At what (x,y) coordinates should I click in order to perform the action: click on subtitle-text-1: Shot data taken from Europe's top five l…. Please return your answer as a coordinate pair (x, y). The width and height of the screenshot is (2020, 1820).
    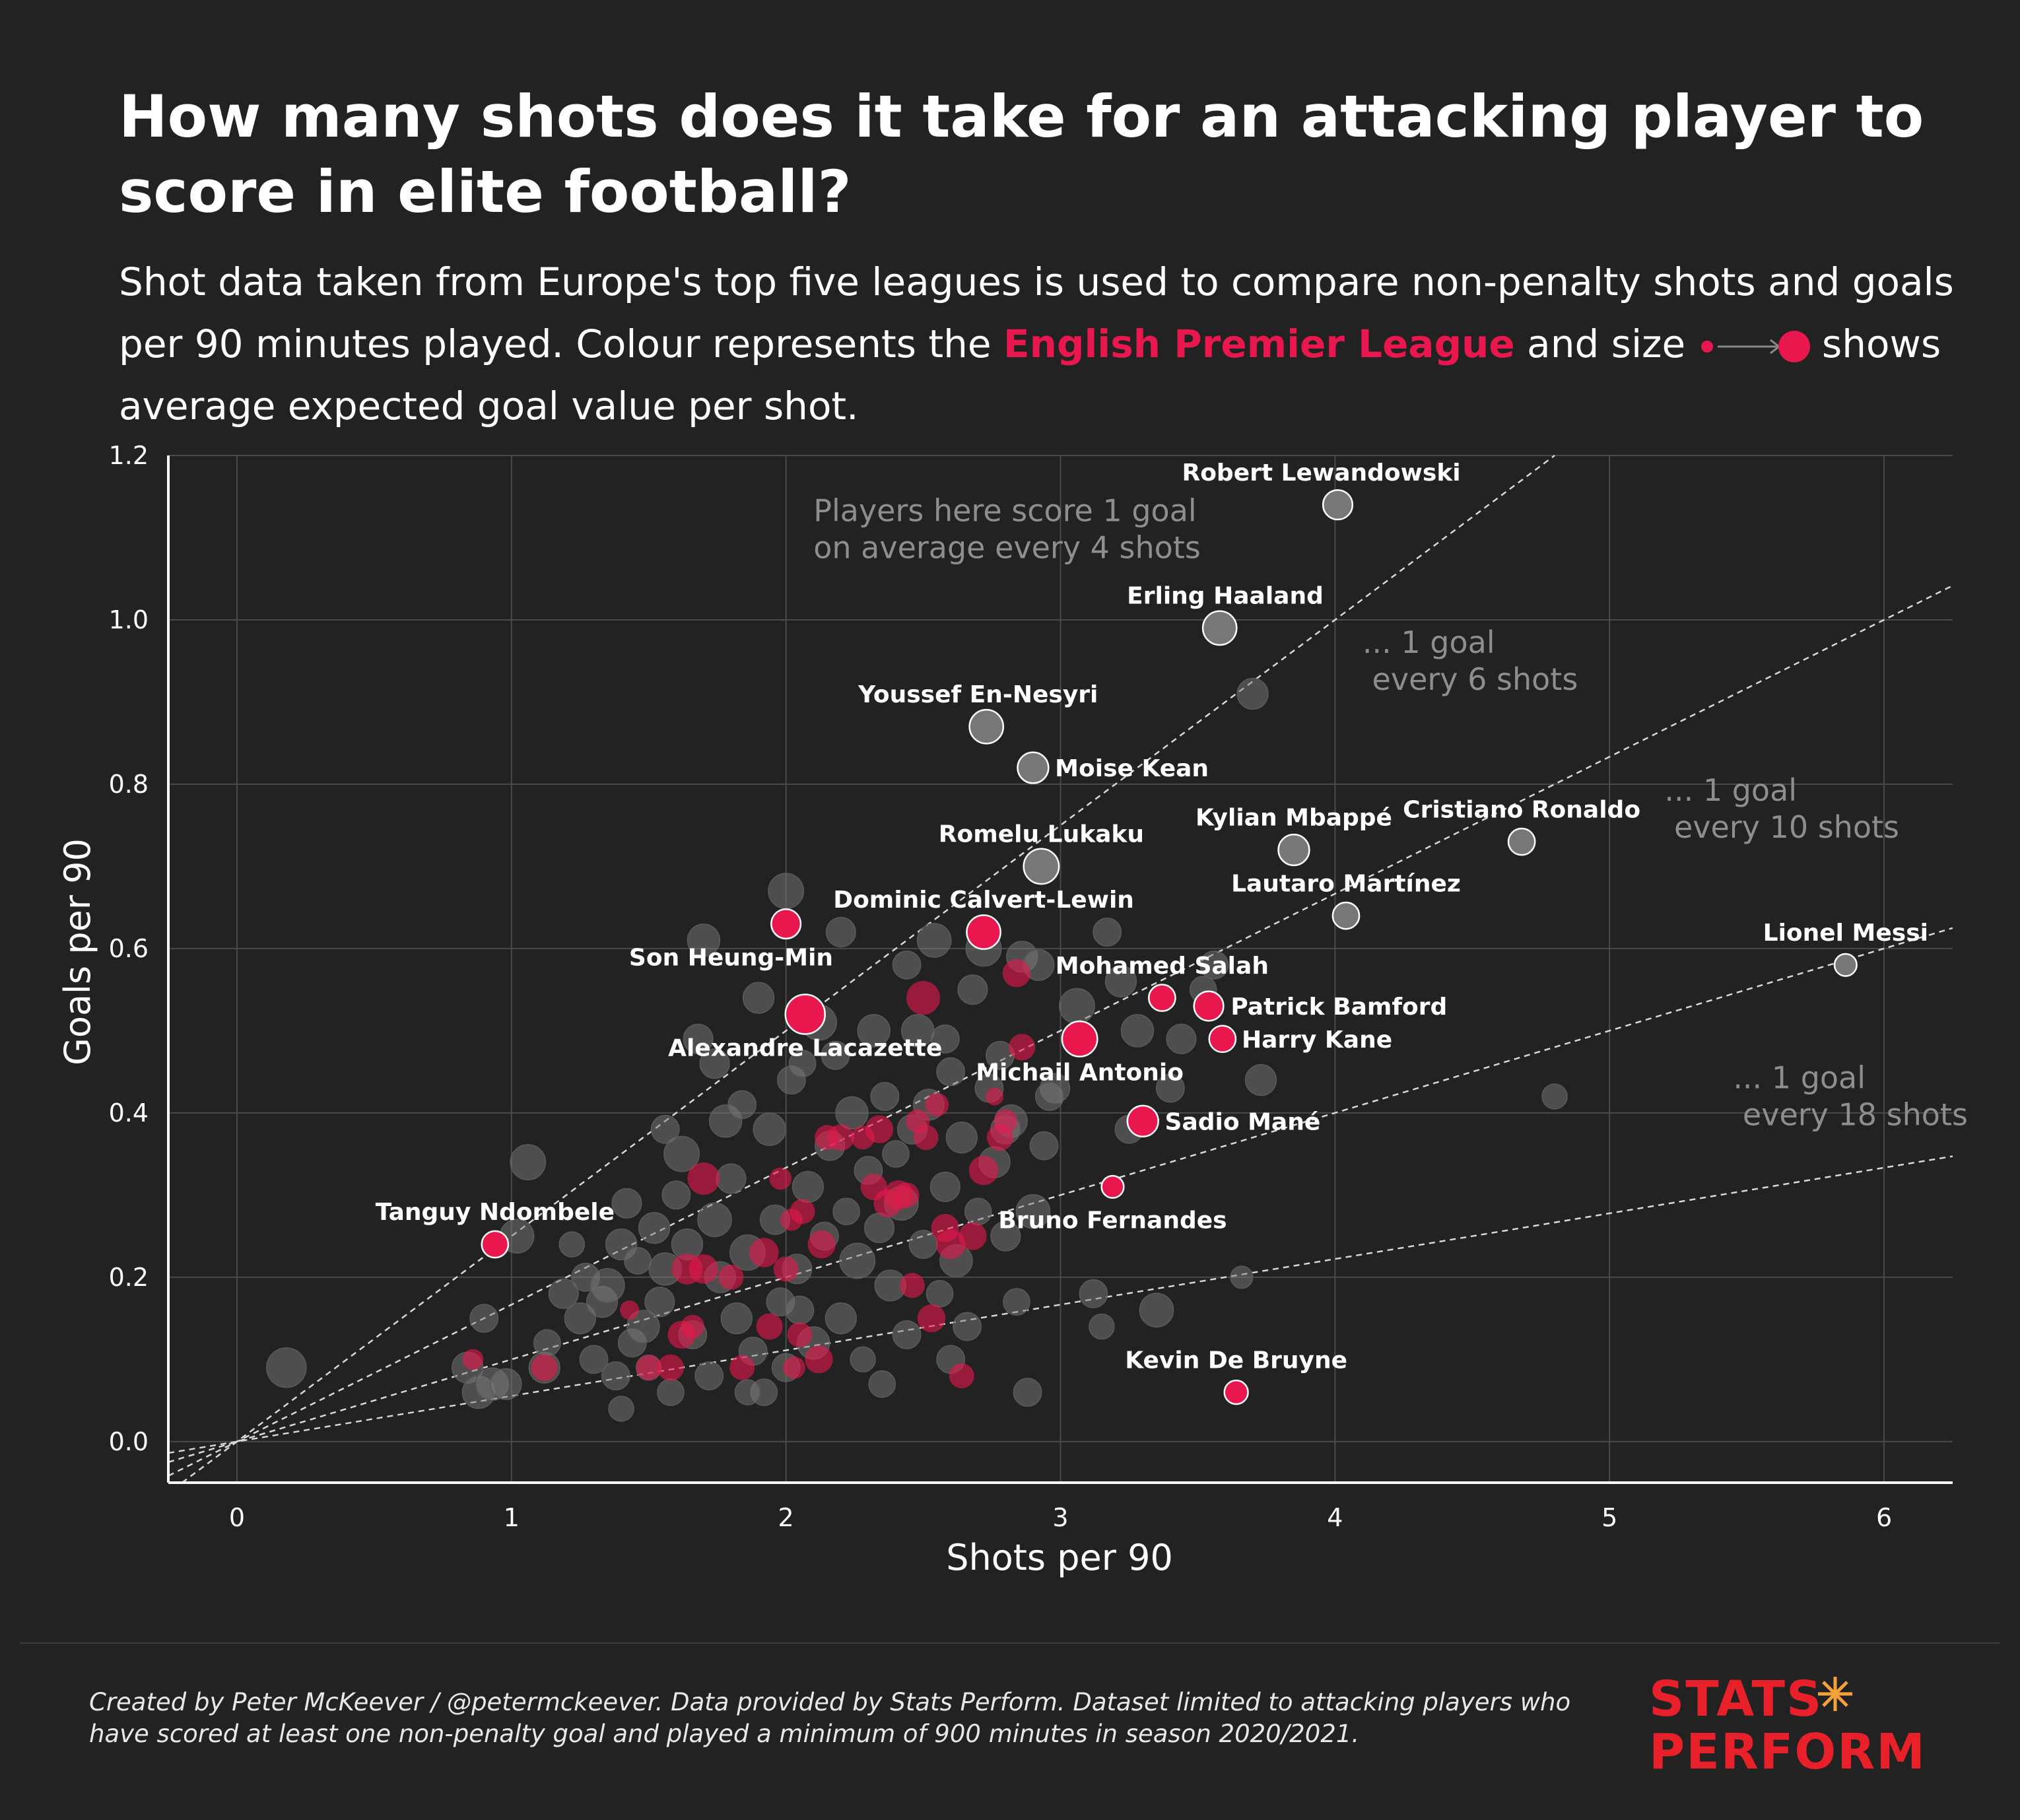
    Looking at the image, I should click on (1036, 312).